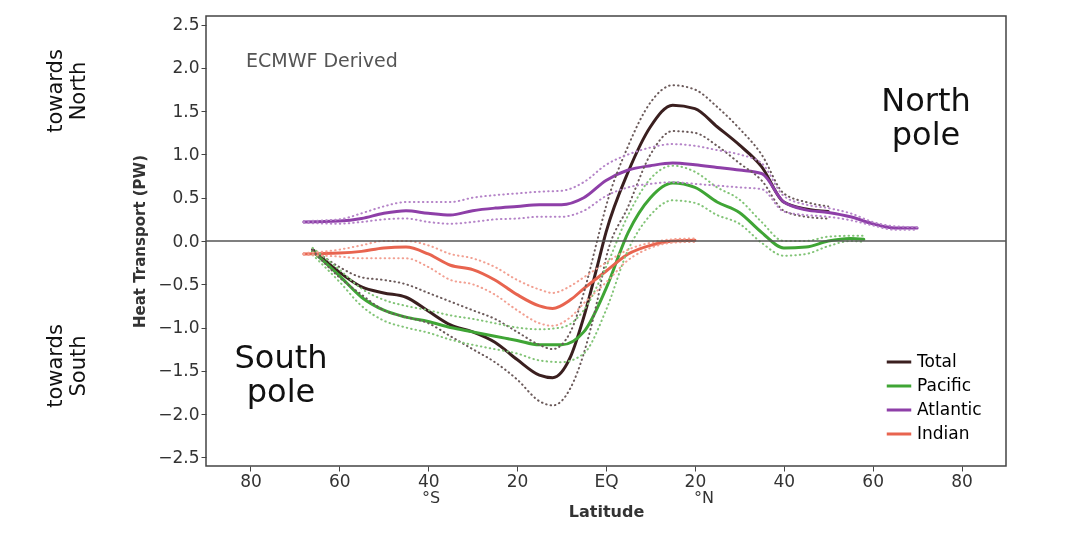 The image size is (1088, 557). I want to click on y-tick-label: 2.5, so click(186, 24).